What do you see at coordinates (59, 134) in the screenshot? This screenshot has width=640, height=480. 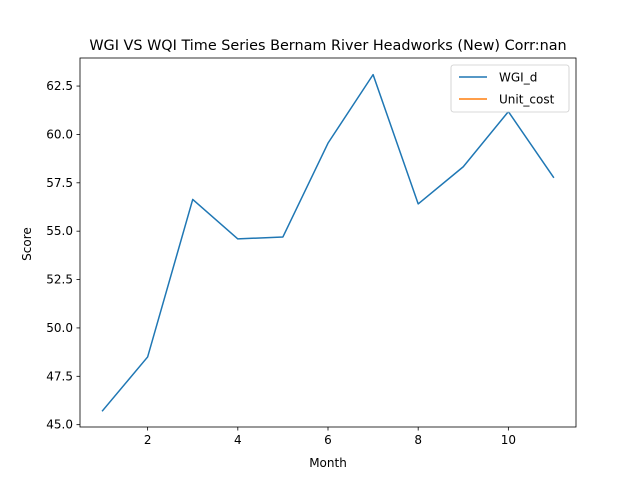 I see `y-tick-label: 60.0` at bounding box center [59, 134].